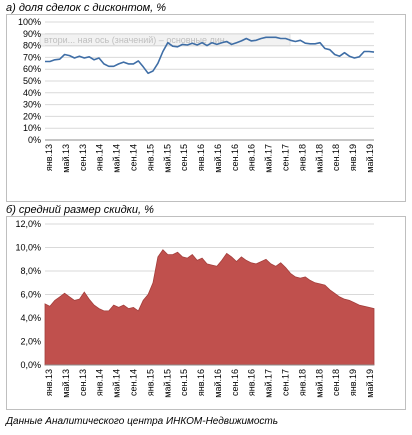 This screenshot has height=435, width=412. Describe the element at coordinates (210, 55) in the screenshot. I see `line-series` at that location.